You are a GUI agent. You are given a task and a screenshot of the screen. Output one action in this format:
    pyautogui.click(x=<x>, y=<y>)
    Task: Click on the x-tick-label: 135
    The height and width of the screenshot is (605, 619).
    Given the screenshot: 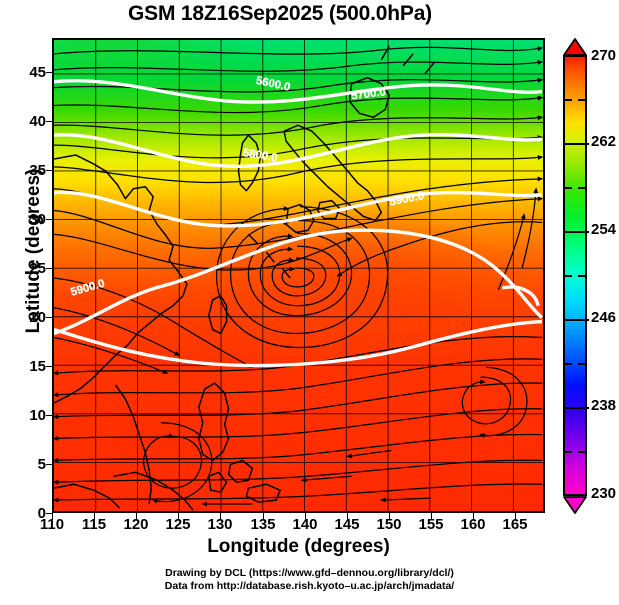 What is the action you would take?
    pyautogui.click(x=263, y=524)
    